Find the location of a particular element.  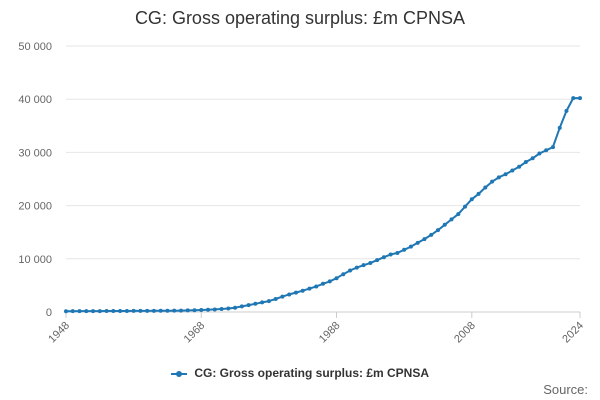

y-tick-label: 40 000 is located at coordinates (35, 100).